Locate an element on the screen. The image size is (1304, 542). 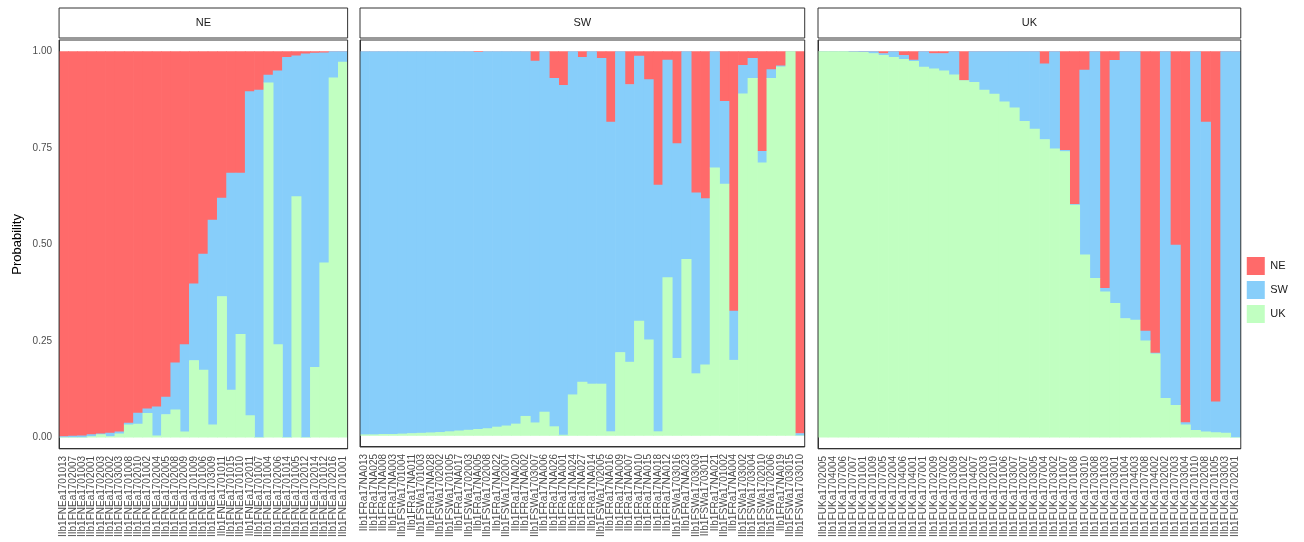
x-tick-label: IIb1FSWa1703016 is located at coordinates (676, 495).